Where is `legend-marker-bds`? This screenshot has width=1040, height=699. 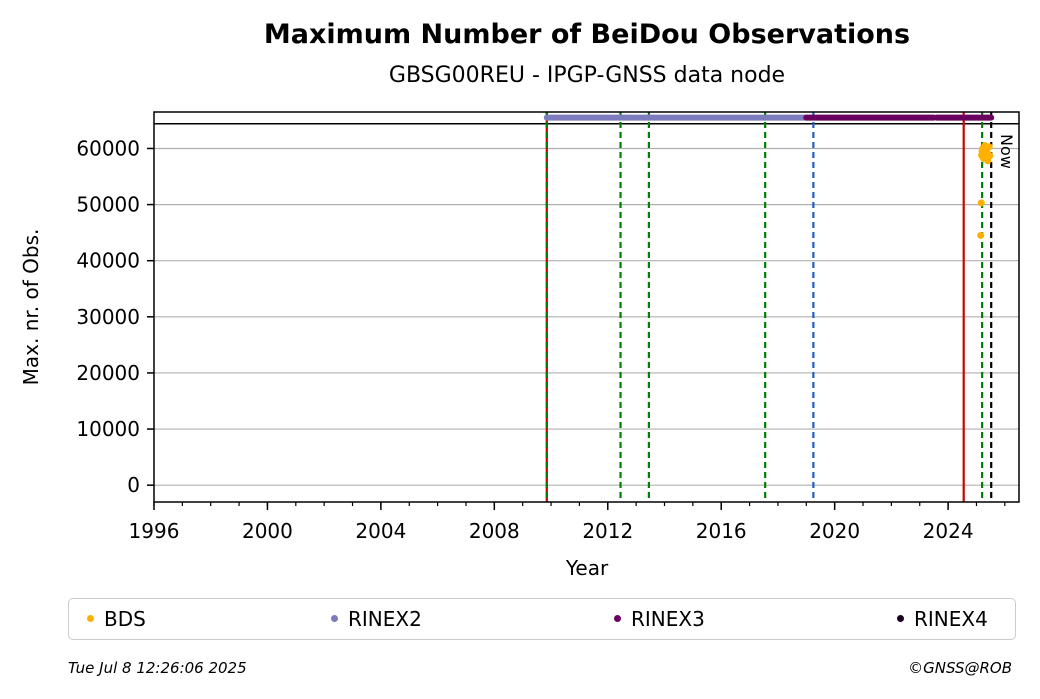
legend-marker-bds is located at coordinates (90, 618).